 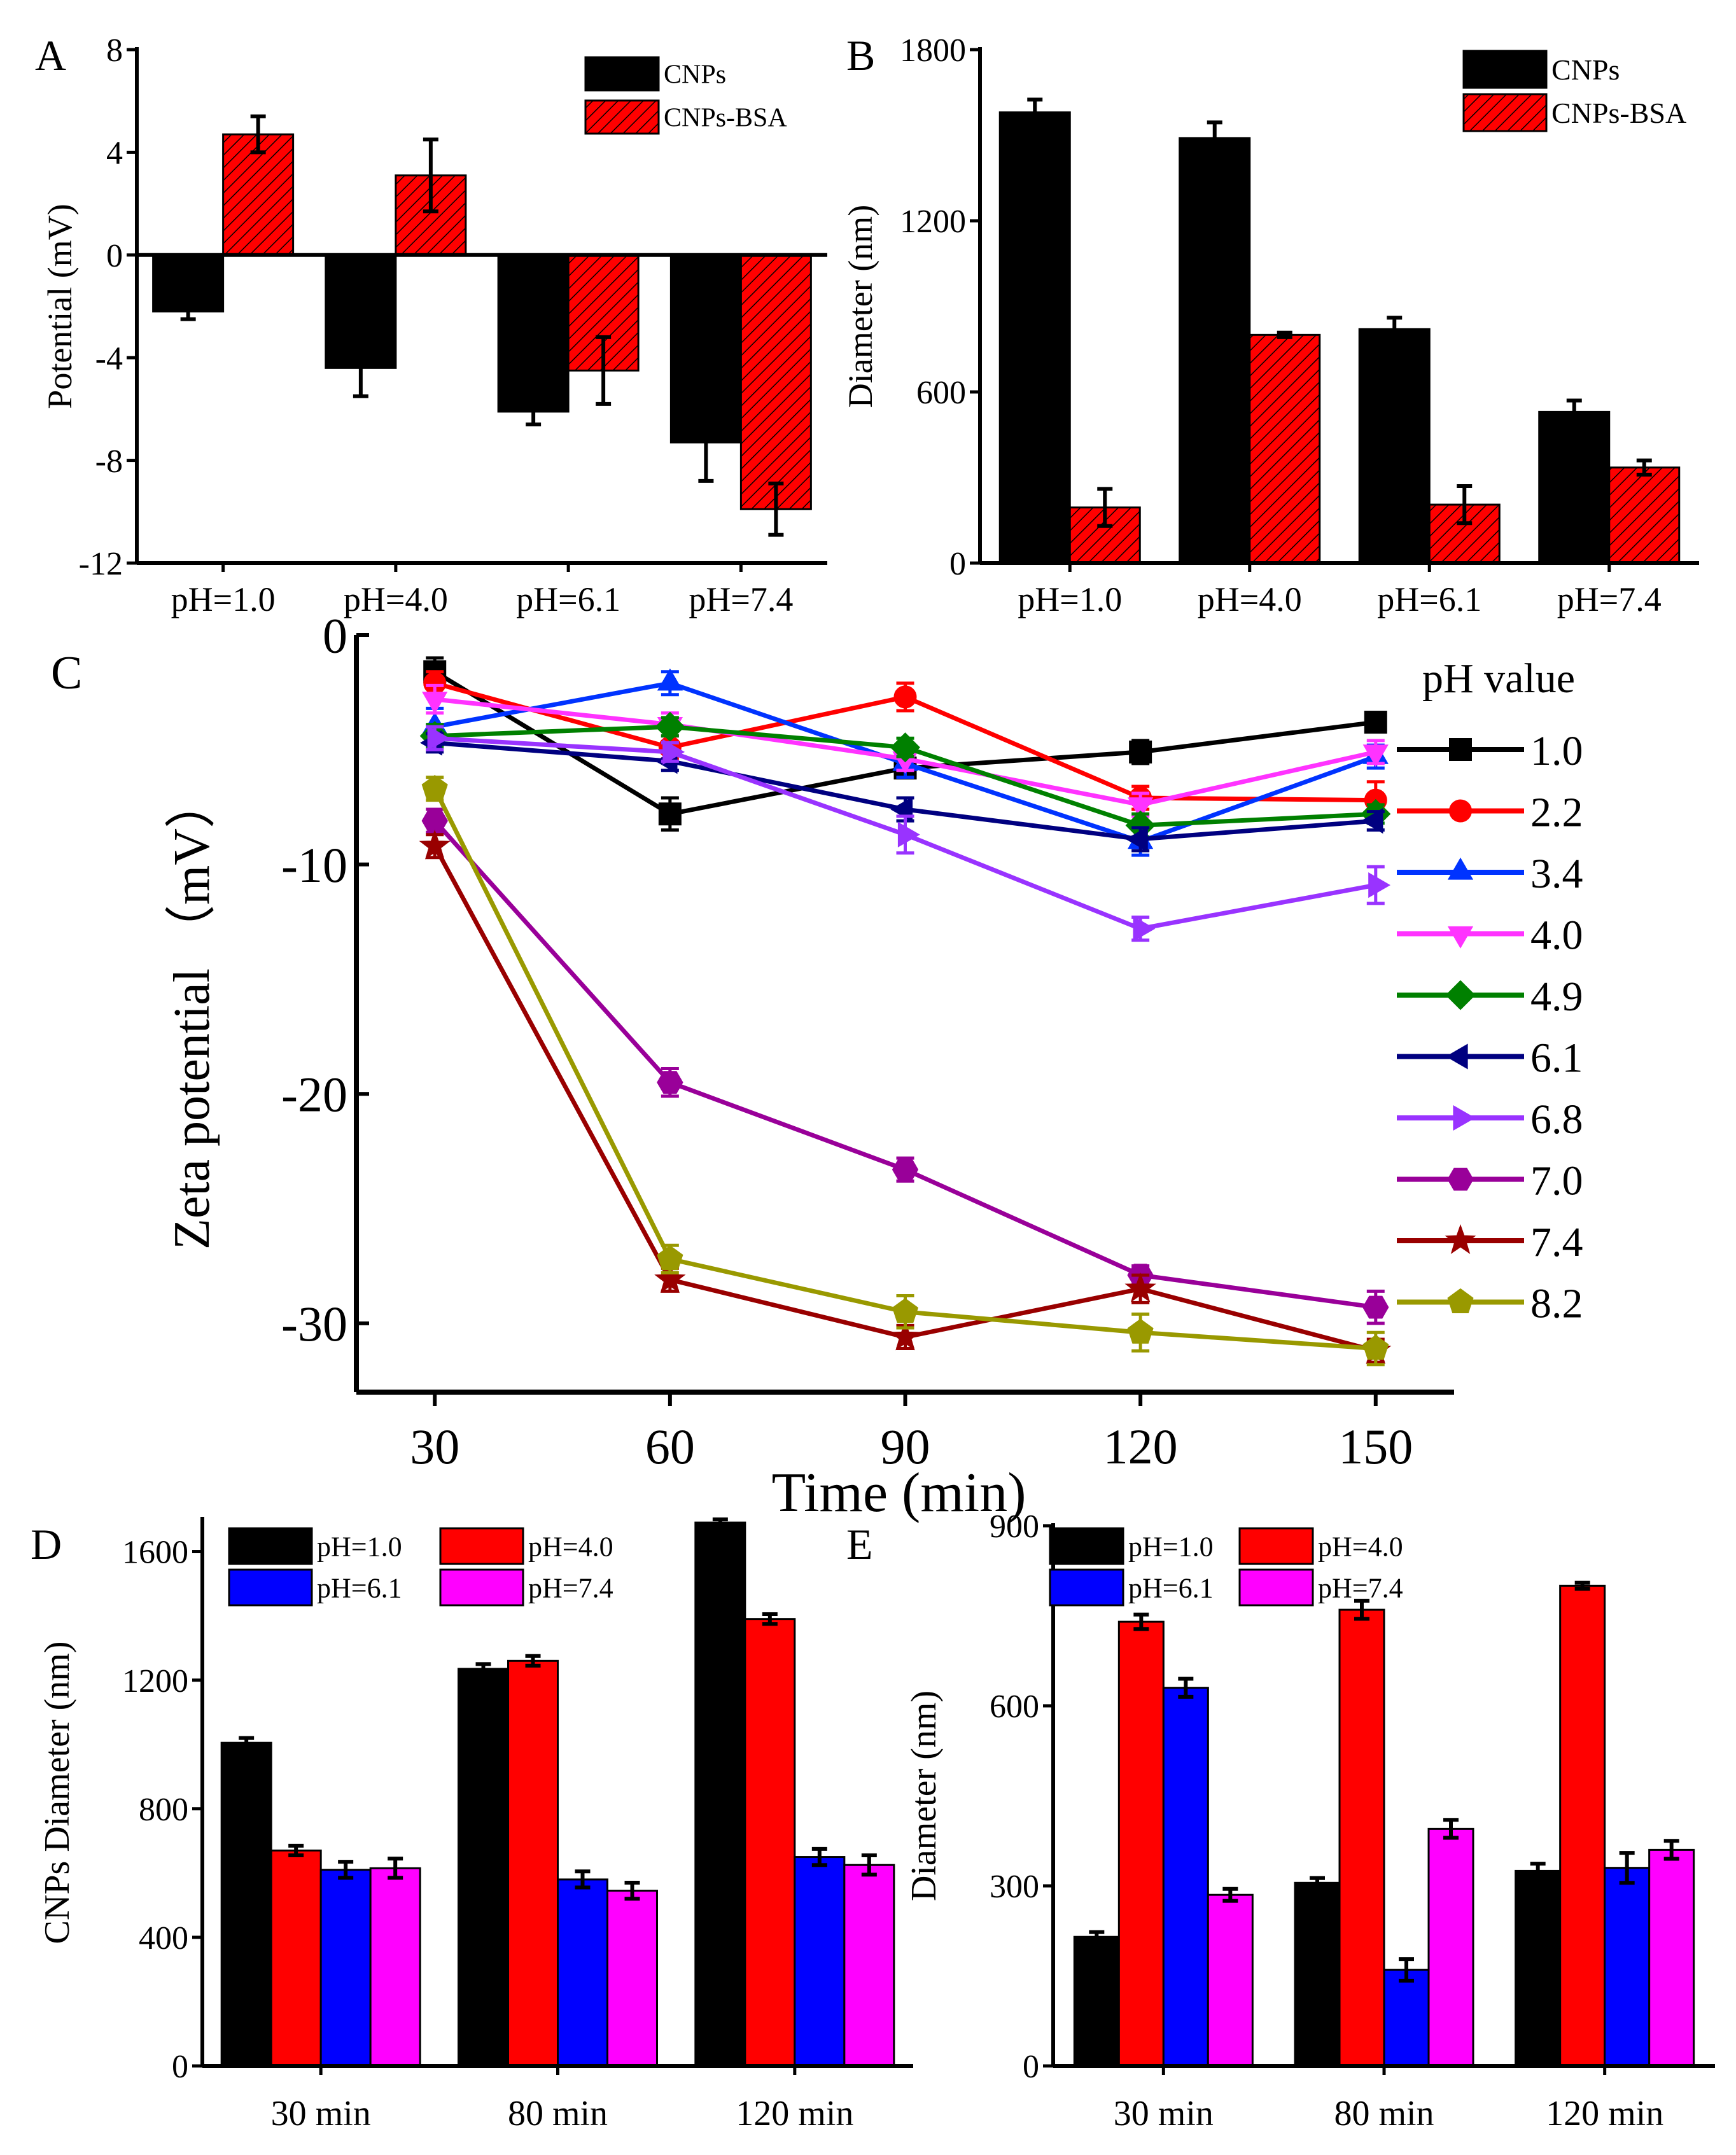 I want to click on bar-b-s0-c1, so click(x=1215, y=350).